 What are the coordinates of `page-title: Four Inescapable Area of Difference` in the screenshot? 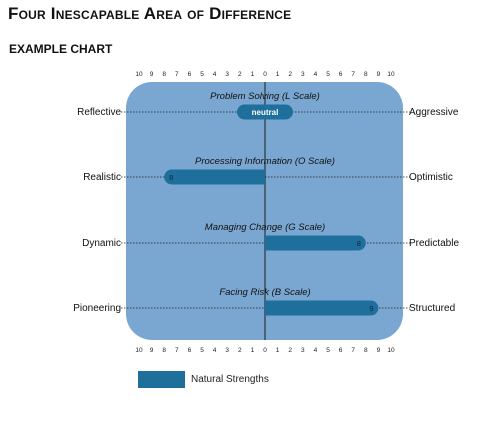 It's located at (150, 13).